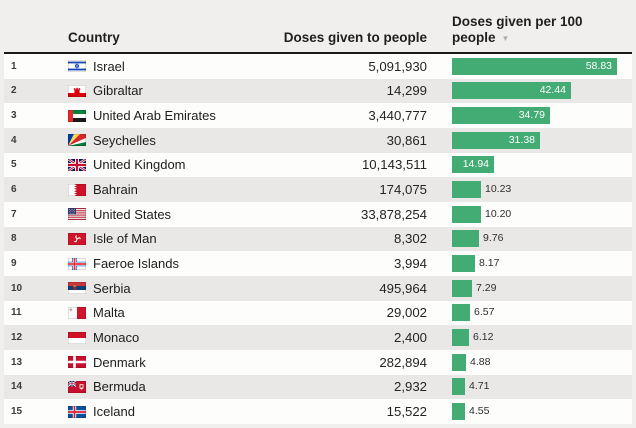 Image resolution: width=636 pixels, height=428 pixels. I want to click on table-row: 8 Isle of Man 8,302 9.76, so click(318, 239).